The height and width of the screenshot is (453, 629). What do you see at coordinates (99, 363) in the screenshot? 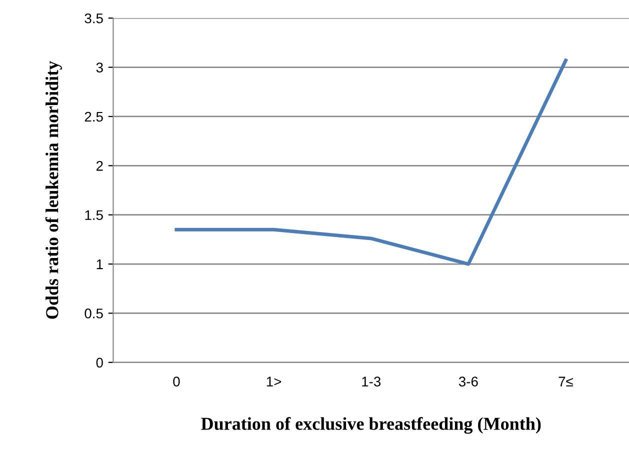
I see `y-tick-label: 0` at bounding box center [99, 363].